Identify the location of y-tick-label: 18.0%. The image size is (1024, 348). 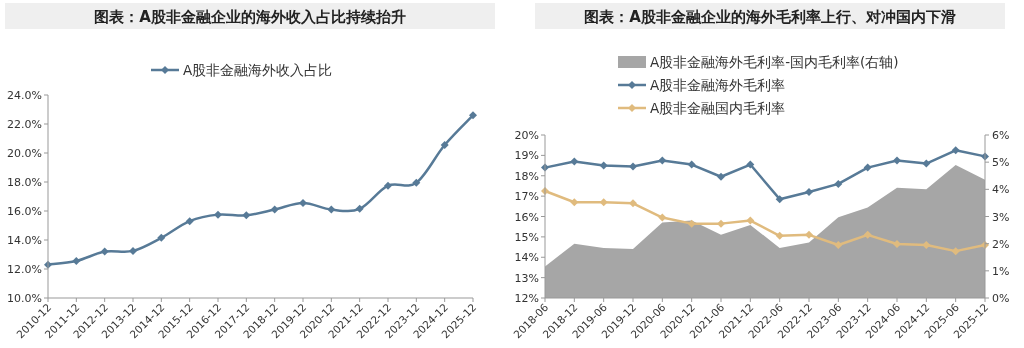
(24, 182).